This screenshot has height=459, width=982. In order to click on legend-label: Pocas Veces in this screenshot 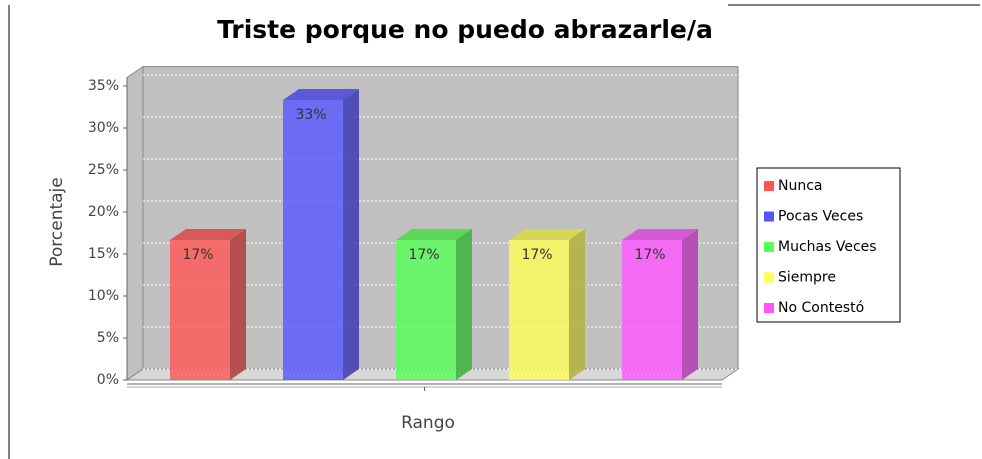, I will do `click(820, 217)`.